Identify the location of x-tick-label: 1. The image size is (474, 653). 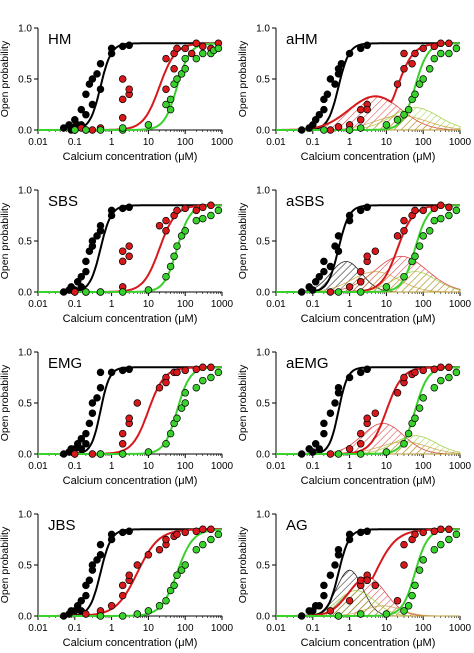
(350, 466).